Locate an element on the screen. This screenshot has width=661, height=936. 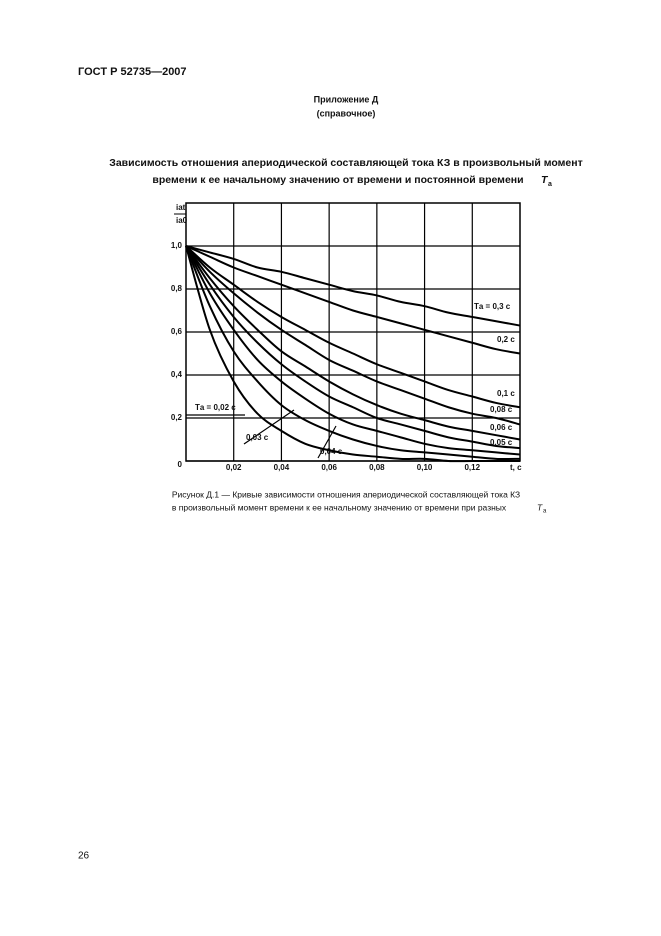
x-tick-label: 0,12 is located at coordinates (472, 467).